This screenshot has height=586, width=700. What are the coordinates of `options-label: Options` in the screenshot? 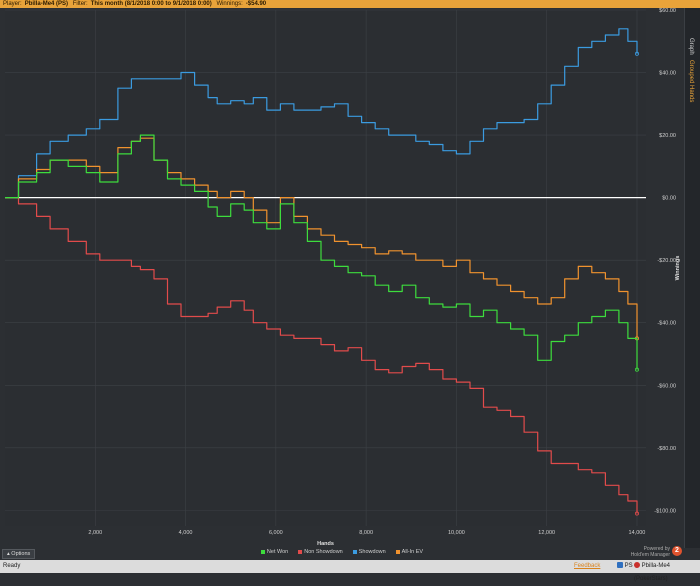 It's located at (21, 554).